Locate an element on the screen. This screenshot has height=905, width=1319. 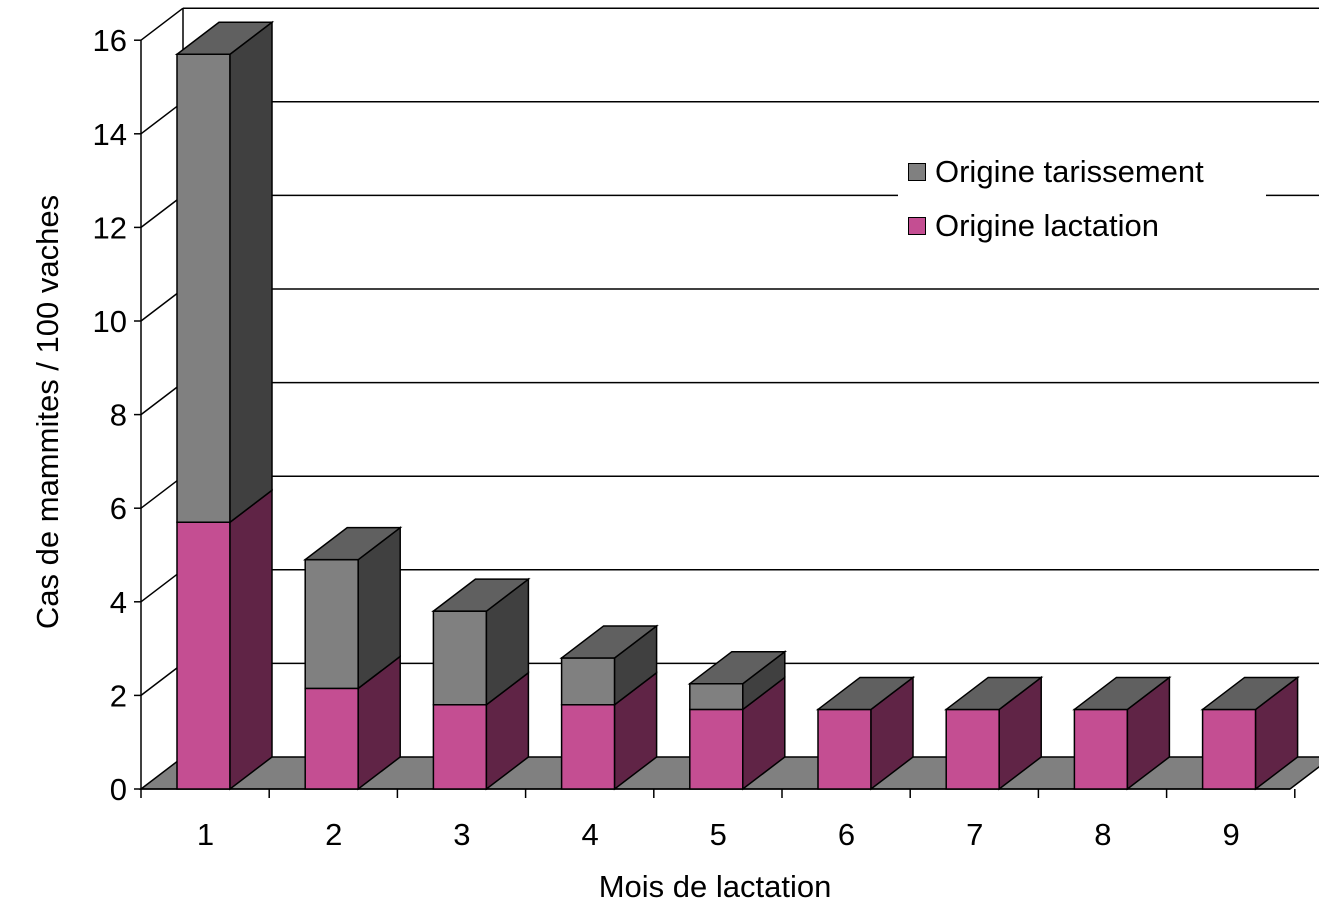
y-tick-label: 12 is located at coordinates (110, 227).